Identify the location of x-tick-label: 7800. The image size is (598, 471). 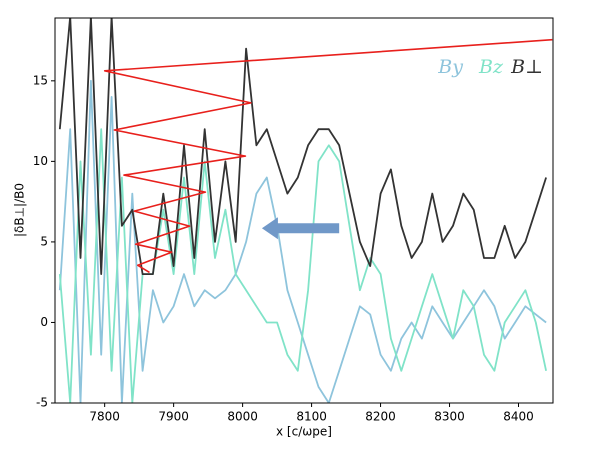
(104, 417).